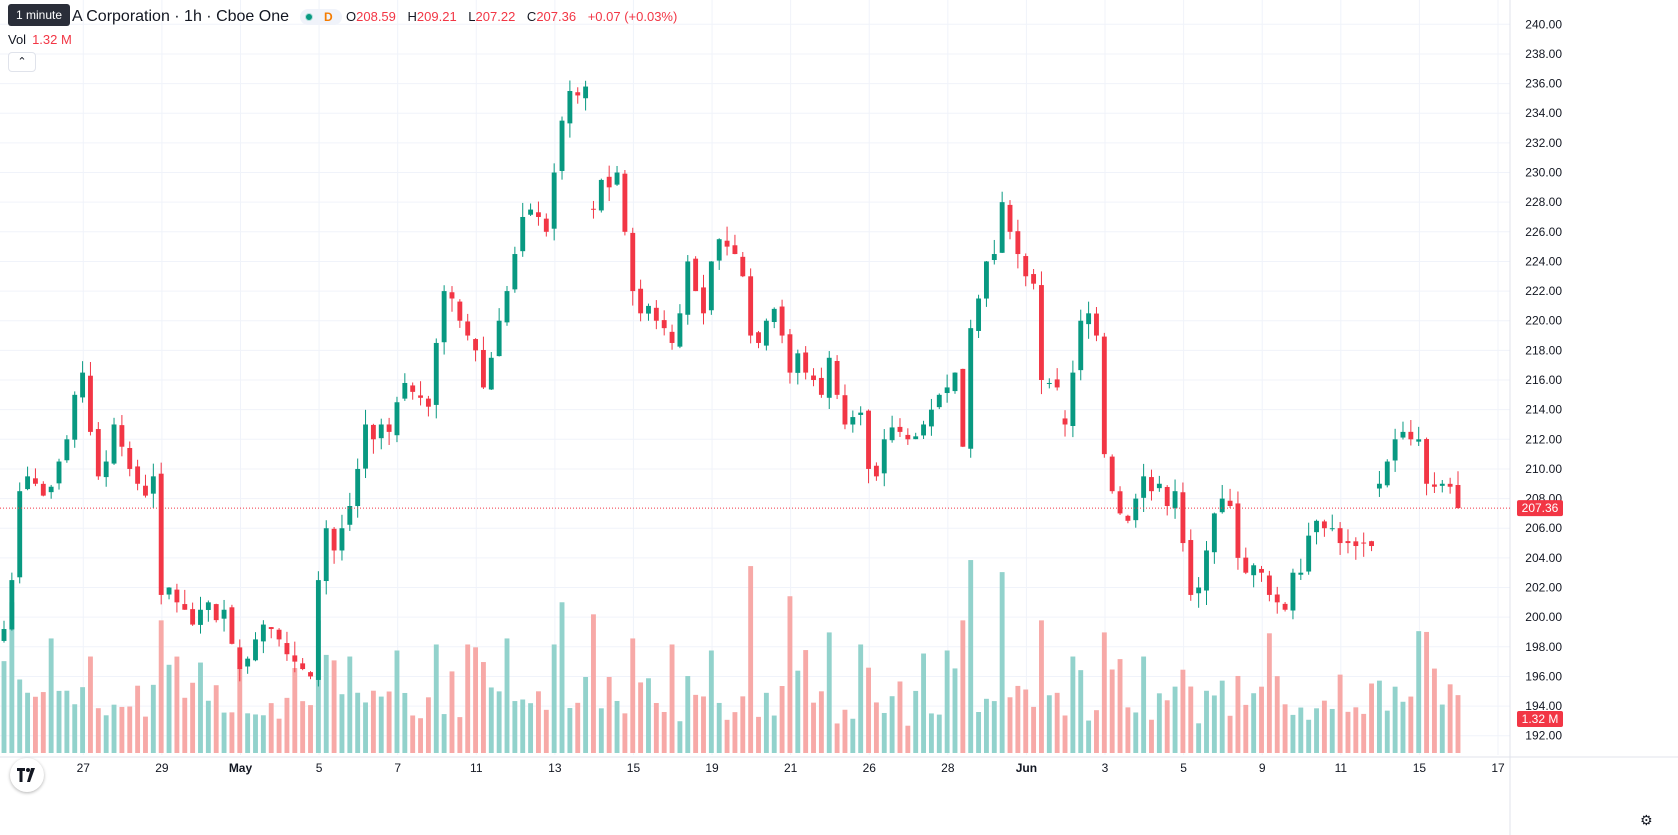 This screenshot has height=835, width=1678. What do you see at coordinates (791, 768) in the screenshot?
I see `time-axis: 27 29 May 5 7 11 13 15 19 21 26 28 Jun 3 5 9 11 15 17` at bounding box center [791, 768].